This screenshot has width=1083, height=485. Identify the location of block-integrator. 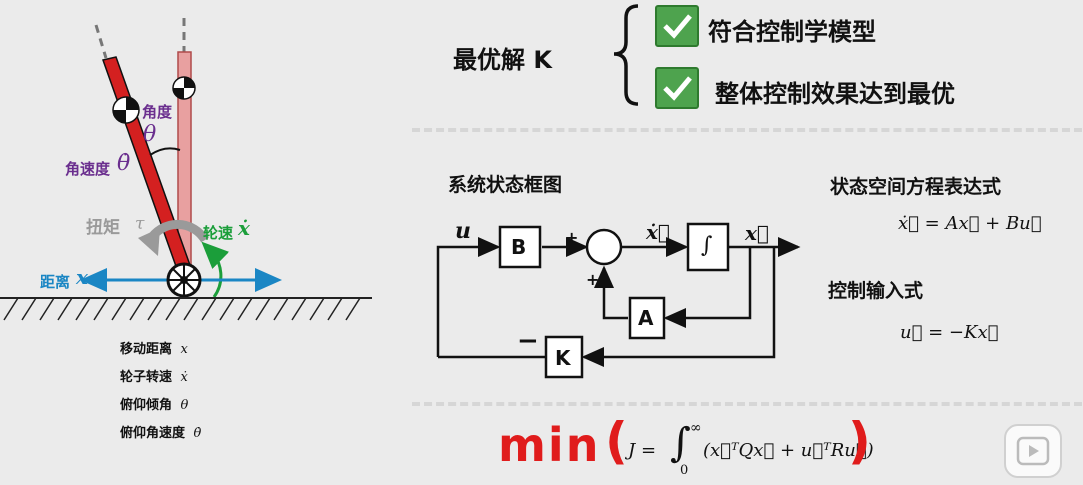
(708, 247).